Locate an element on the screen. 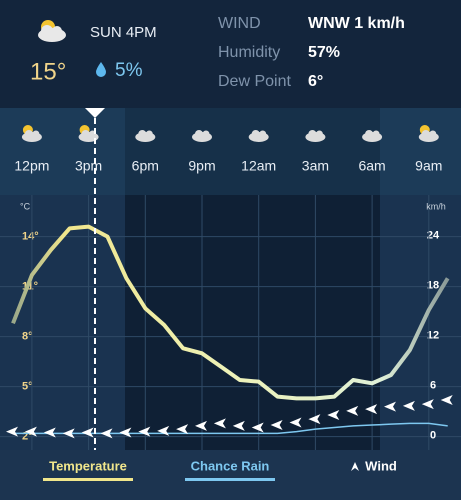 Image resolution: width=461 pixels, height=500 pixels. y2-tick-label: 18 is located at coordinates (433, 286).